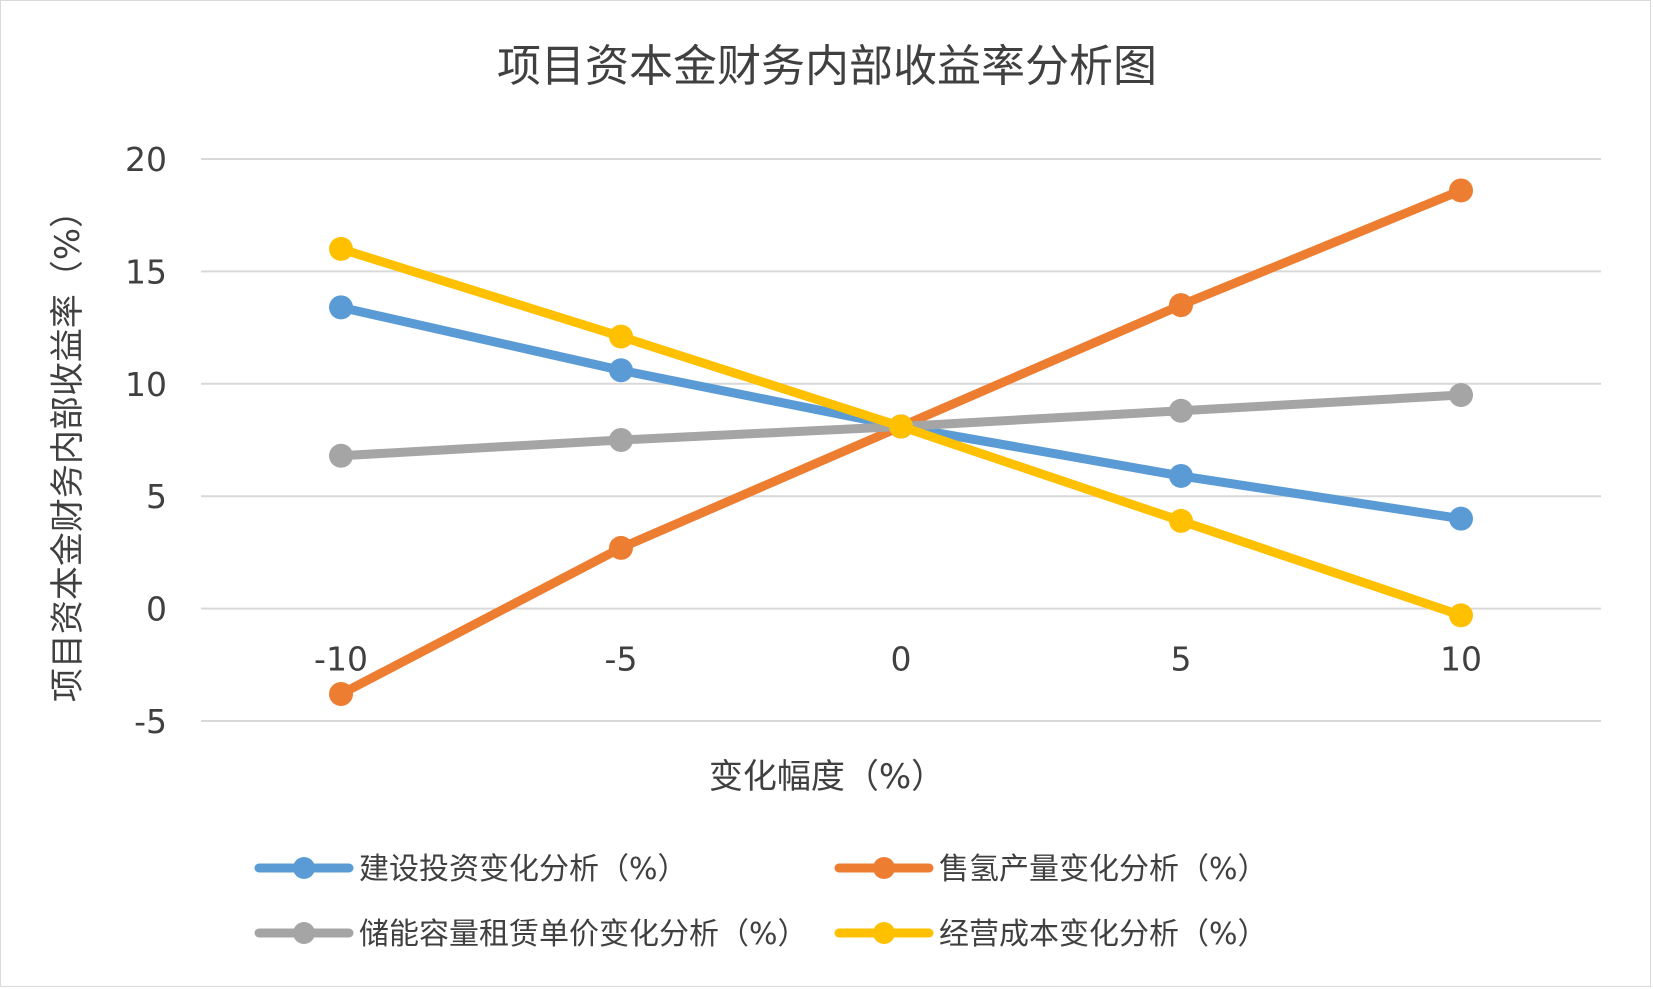  I want to click on legend-item: 储能容量租赁单价变化分析（%）, so click(531, 934).